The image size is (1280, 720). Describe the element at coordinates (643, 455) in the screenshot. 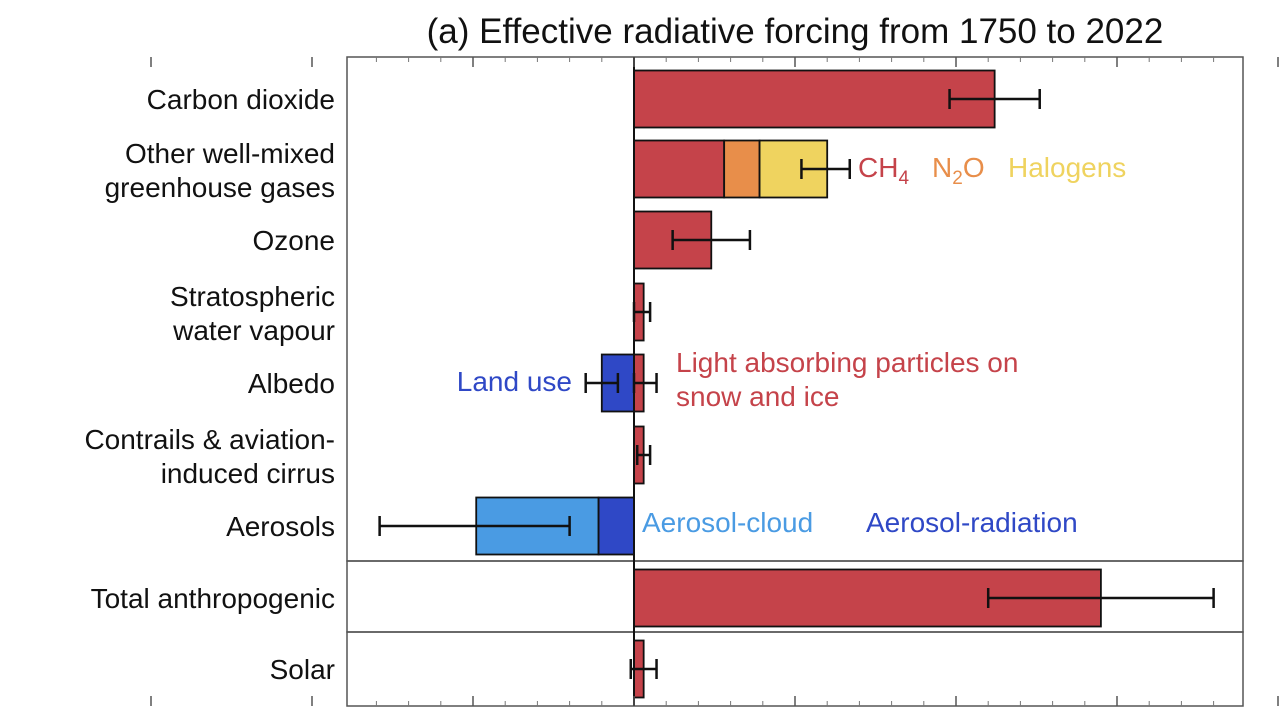

I see `error-bar-contrails-aviation-induced-cirrus` at that location.